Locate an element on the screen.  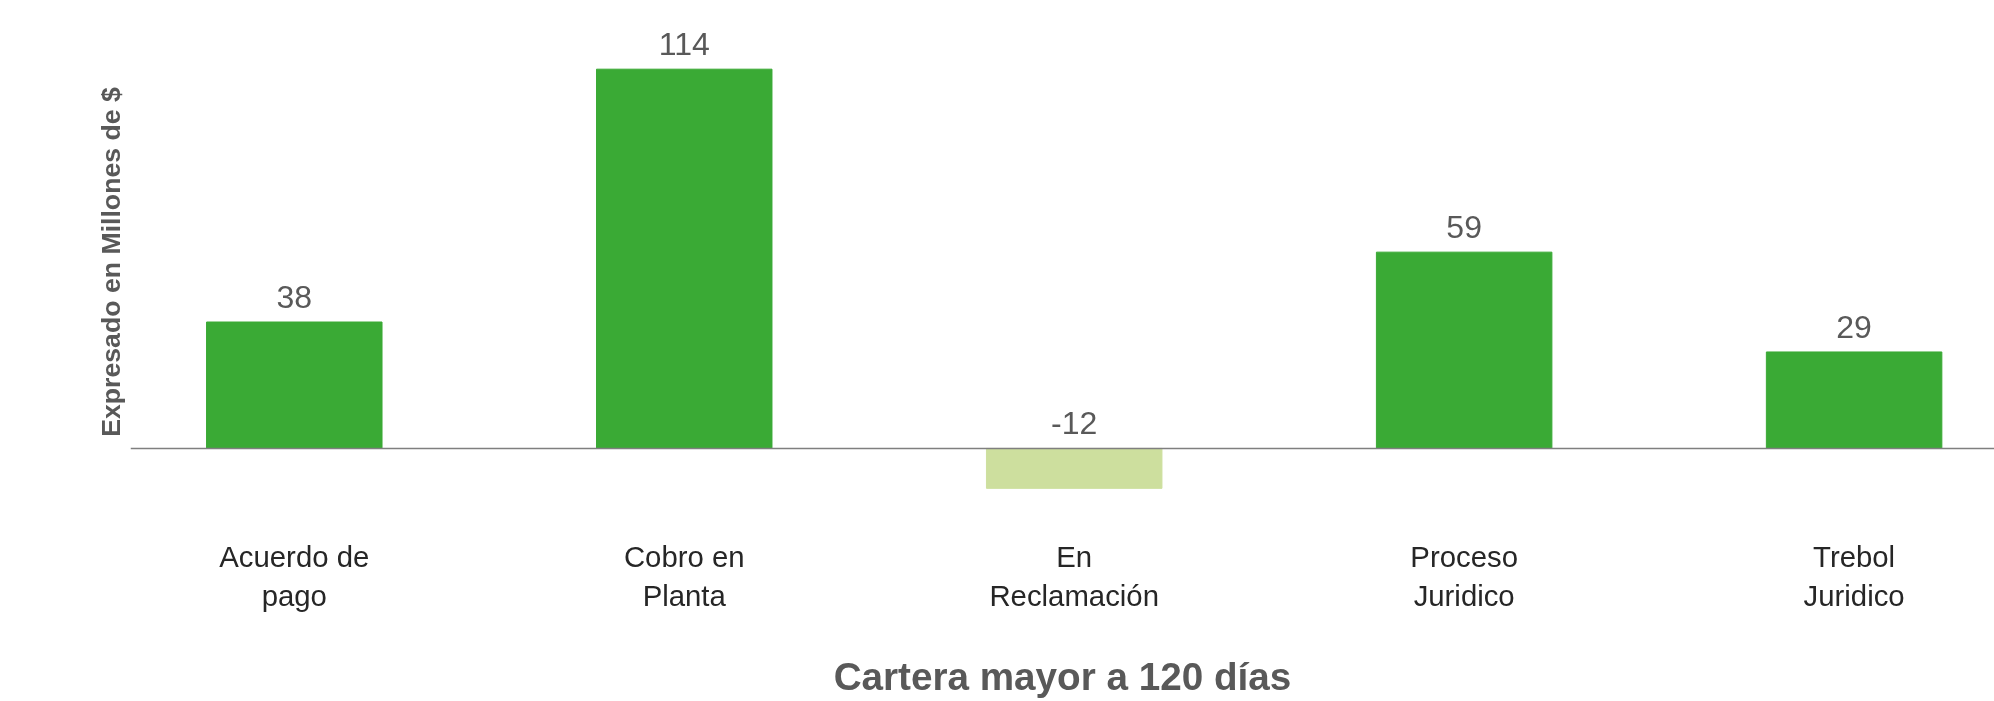
y-axis-title: Expresado en Millones de $ is located at coordinates (110, 262).